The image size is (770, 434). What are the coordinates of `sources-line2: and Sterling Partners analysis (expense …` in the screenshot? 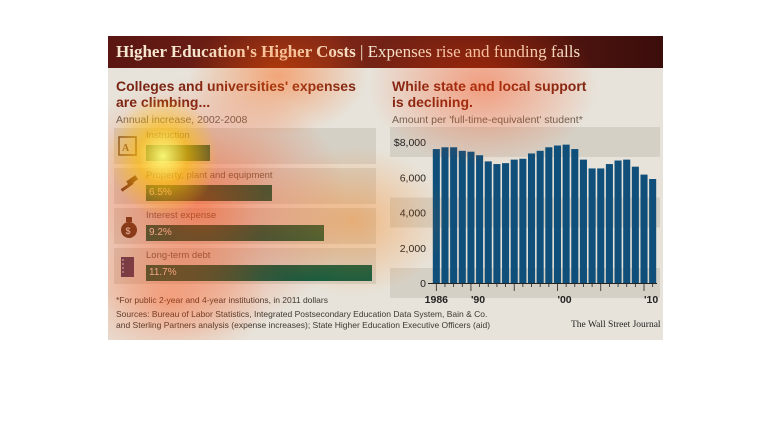 It's located at (303, 325).